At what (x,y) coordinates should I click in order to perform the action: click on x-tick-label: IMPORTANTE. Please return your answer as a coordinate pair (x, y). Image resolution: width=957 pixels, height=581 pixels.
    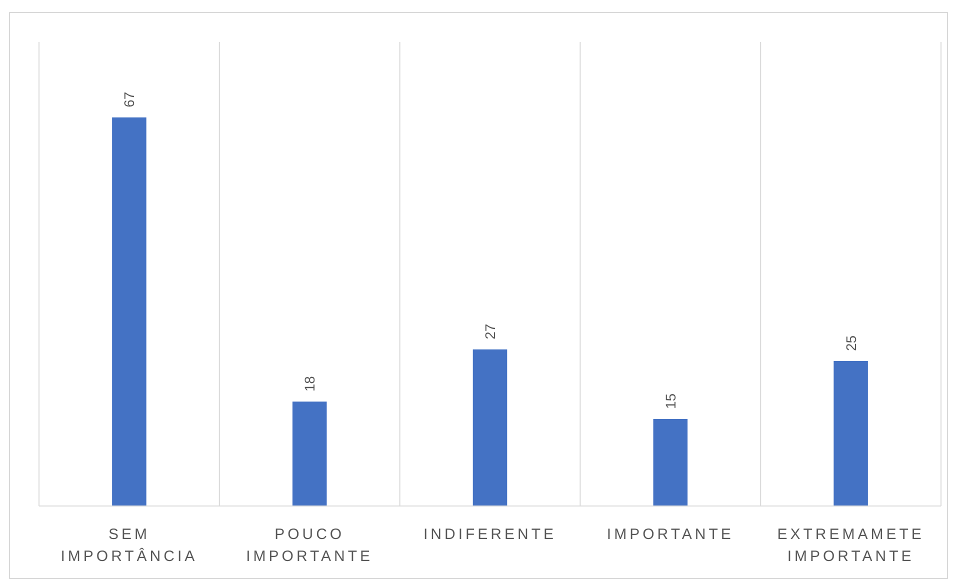
    Looking at the image, I should click on (670, 534).